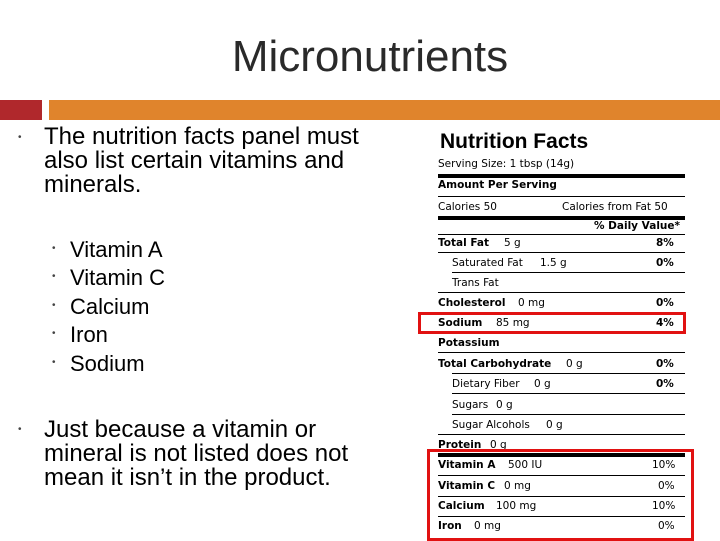 This screenshot has height=541, width=720. I want to click on slide-title: Micronutrients, so click(370, 56).